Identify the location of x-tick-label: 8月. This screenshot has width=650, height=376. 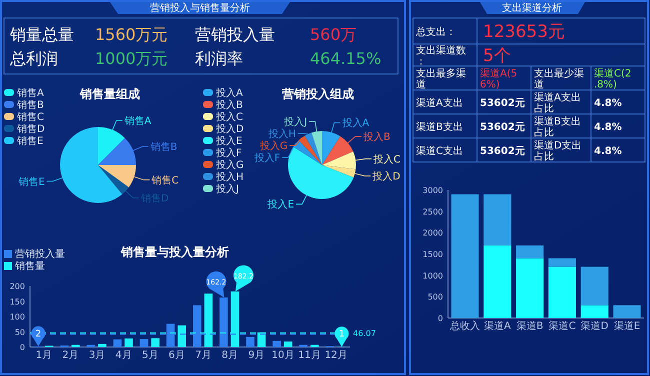
(230, 355).